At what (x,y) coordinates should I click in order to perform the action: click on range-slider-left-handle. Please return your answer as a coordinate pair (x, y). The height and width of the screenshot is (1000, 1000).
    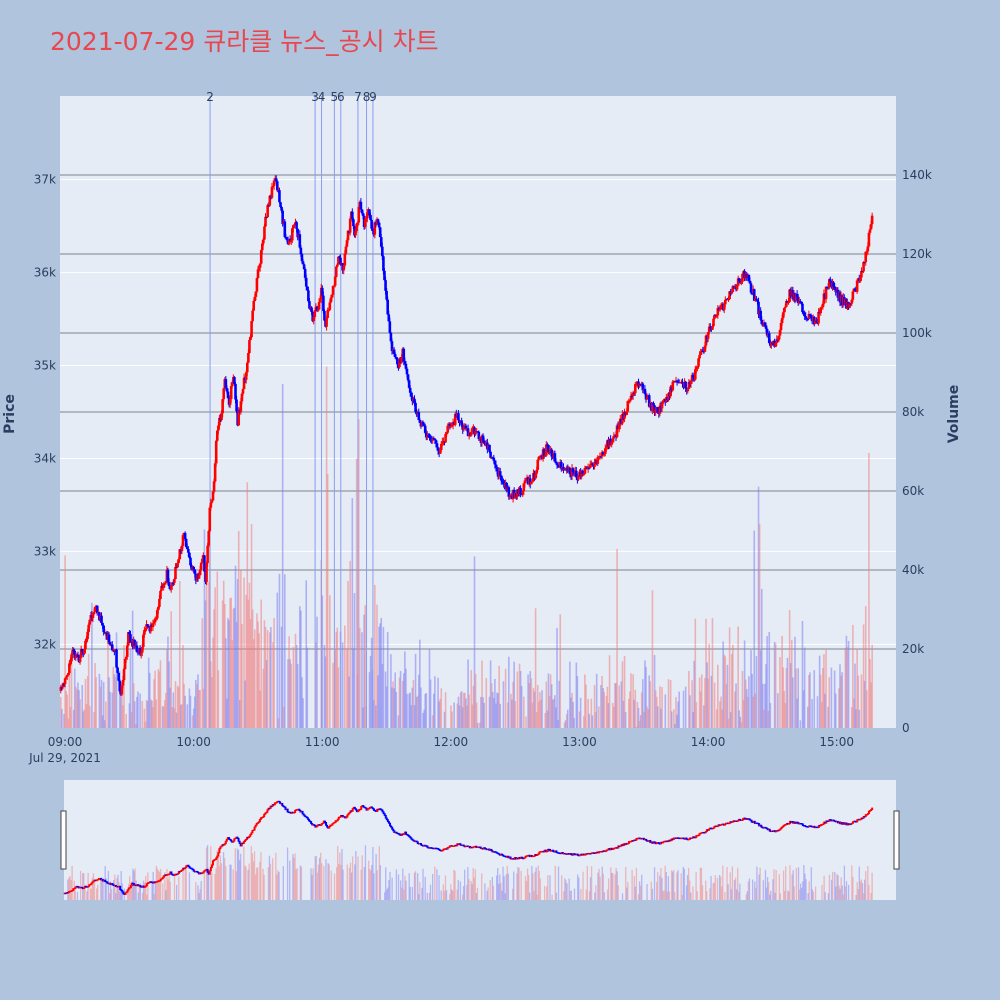
    Looking at the image, I should click on (63, 840).